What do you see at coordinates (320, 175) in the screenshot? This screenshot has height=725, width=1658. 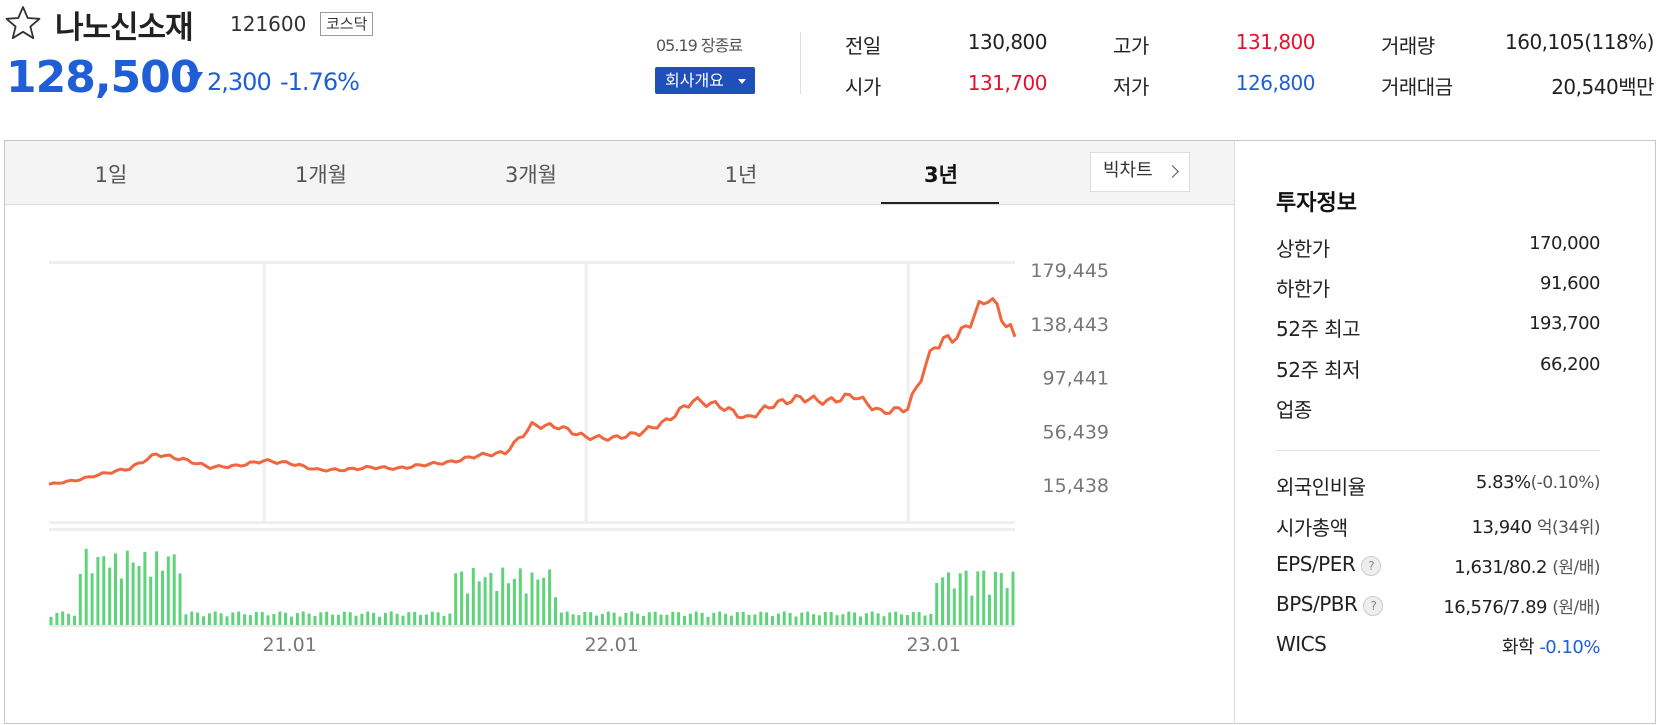 I see `tab-1month: 1개월` at bounding box center [320, 175].